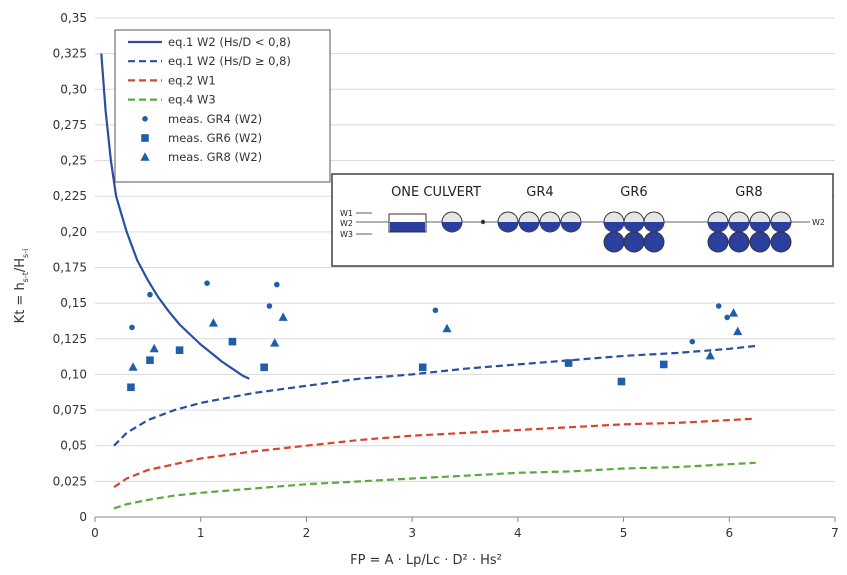 This screenshot has width=847, height=575. What do you see at coordinates (192, 80) in the screenshot?
I see `legend-label: eq.2 W1` at bounding box center [192, 80].